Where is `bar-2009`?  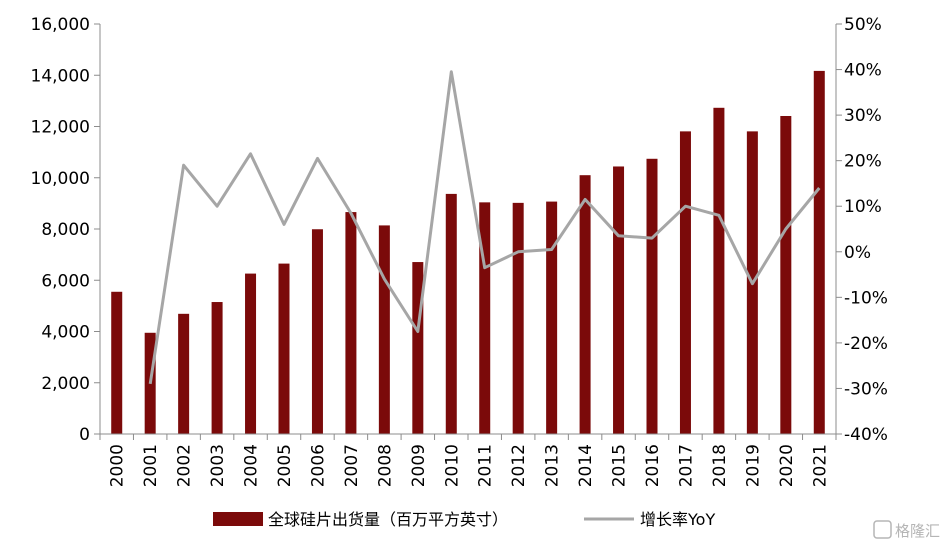
bar-2009 is located at coordinates (418, 348).